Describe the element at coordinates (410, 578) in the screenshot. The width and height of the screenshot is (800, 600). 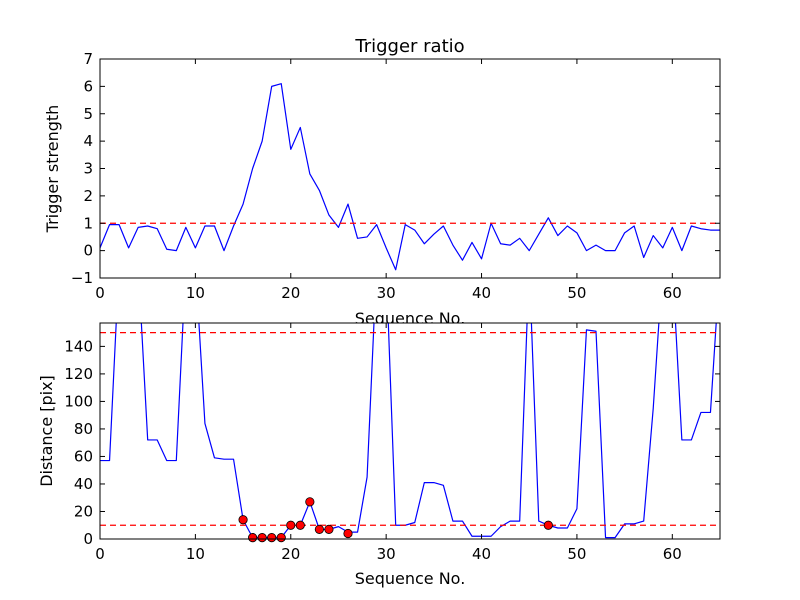
I see `x-axis-label: Sequence No.` at that location.